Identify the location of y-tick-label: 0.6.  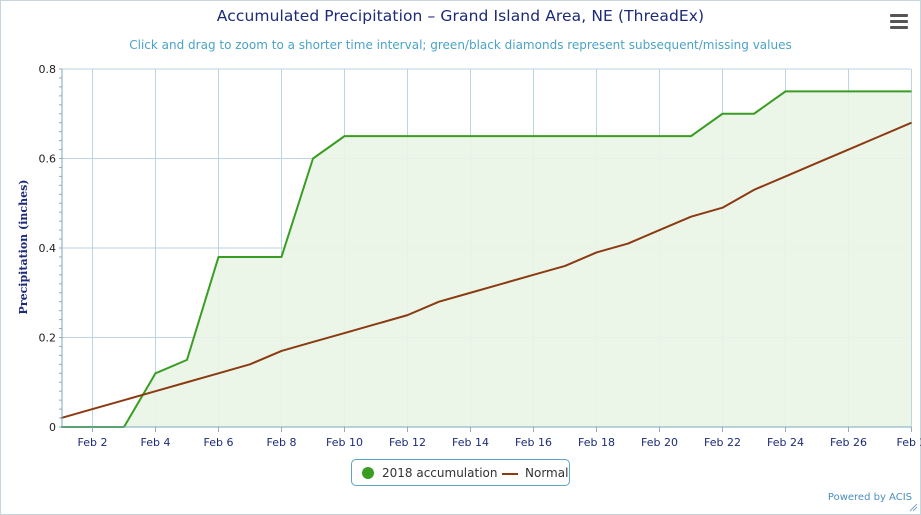
(48, 159).